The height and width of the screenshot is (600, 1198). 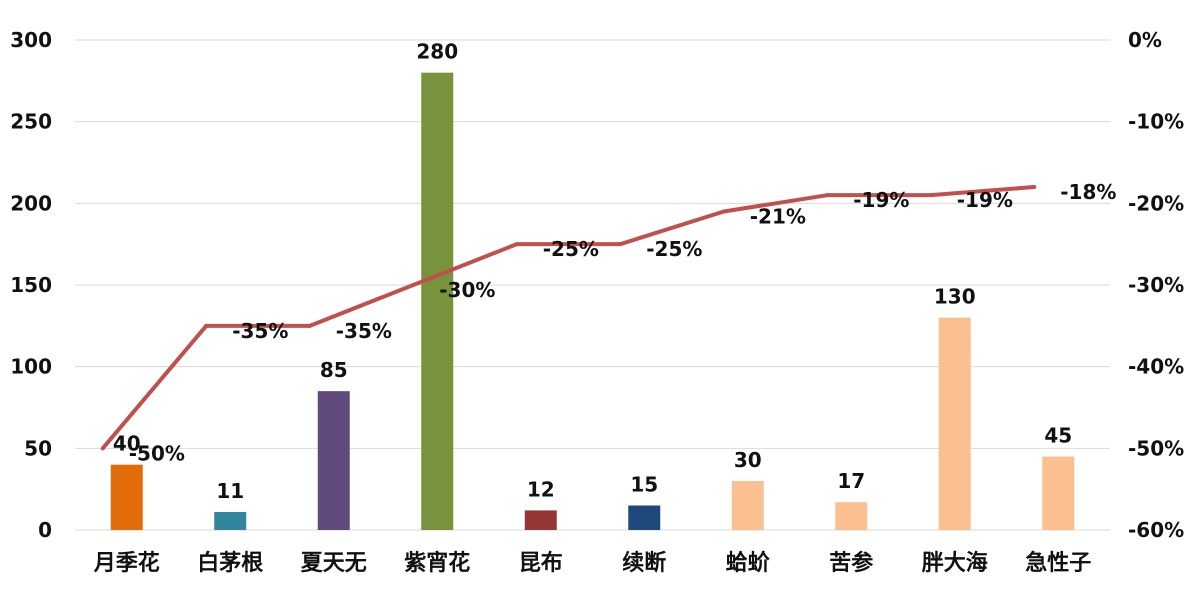 What do you see at coordinates (1156, 367) in the screenshot?
I see `y2-tick-label: -40%` at bounding box center [1156, 367].